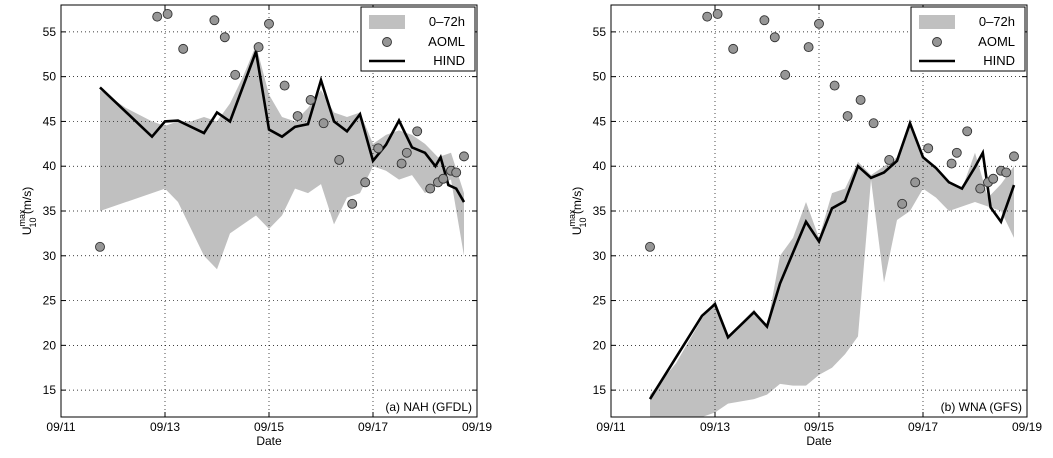 The height and width of the screenshot is (458, 1053). Describe the element at coordinates (715, 427) in the screenshot. I see `x-tick-label: 09/13` at that location.